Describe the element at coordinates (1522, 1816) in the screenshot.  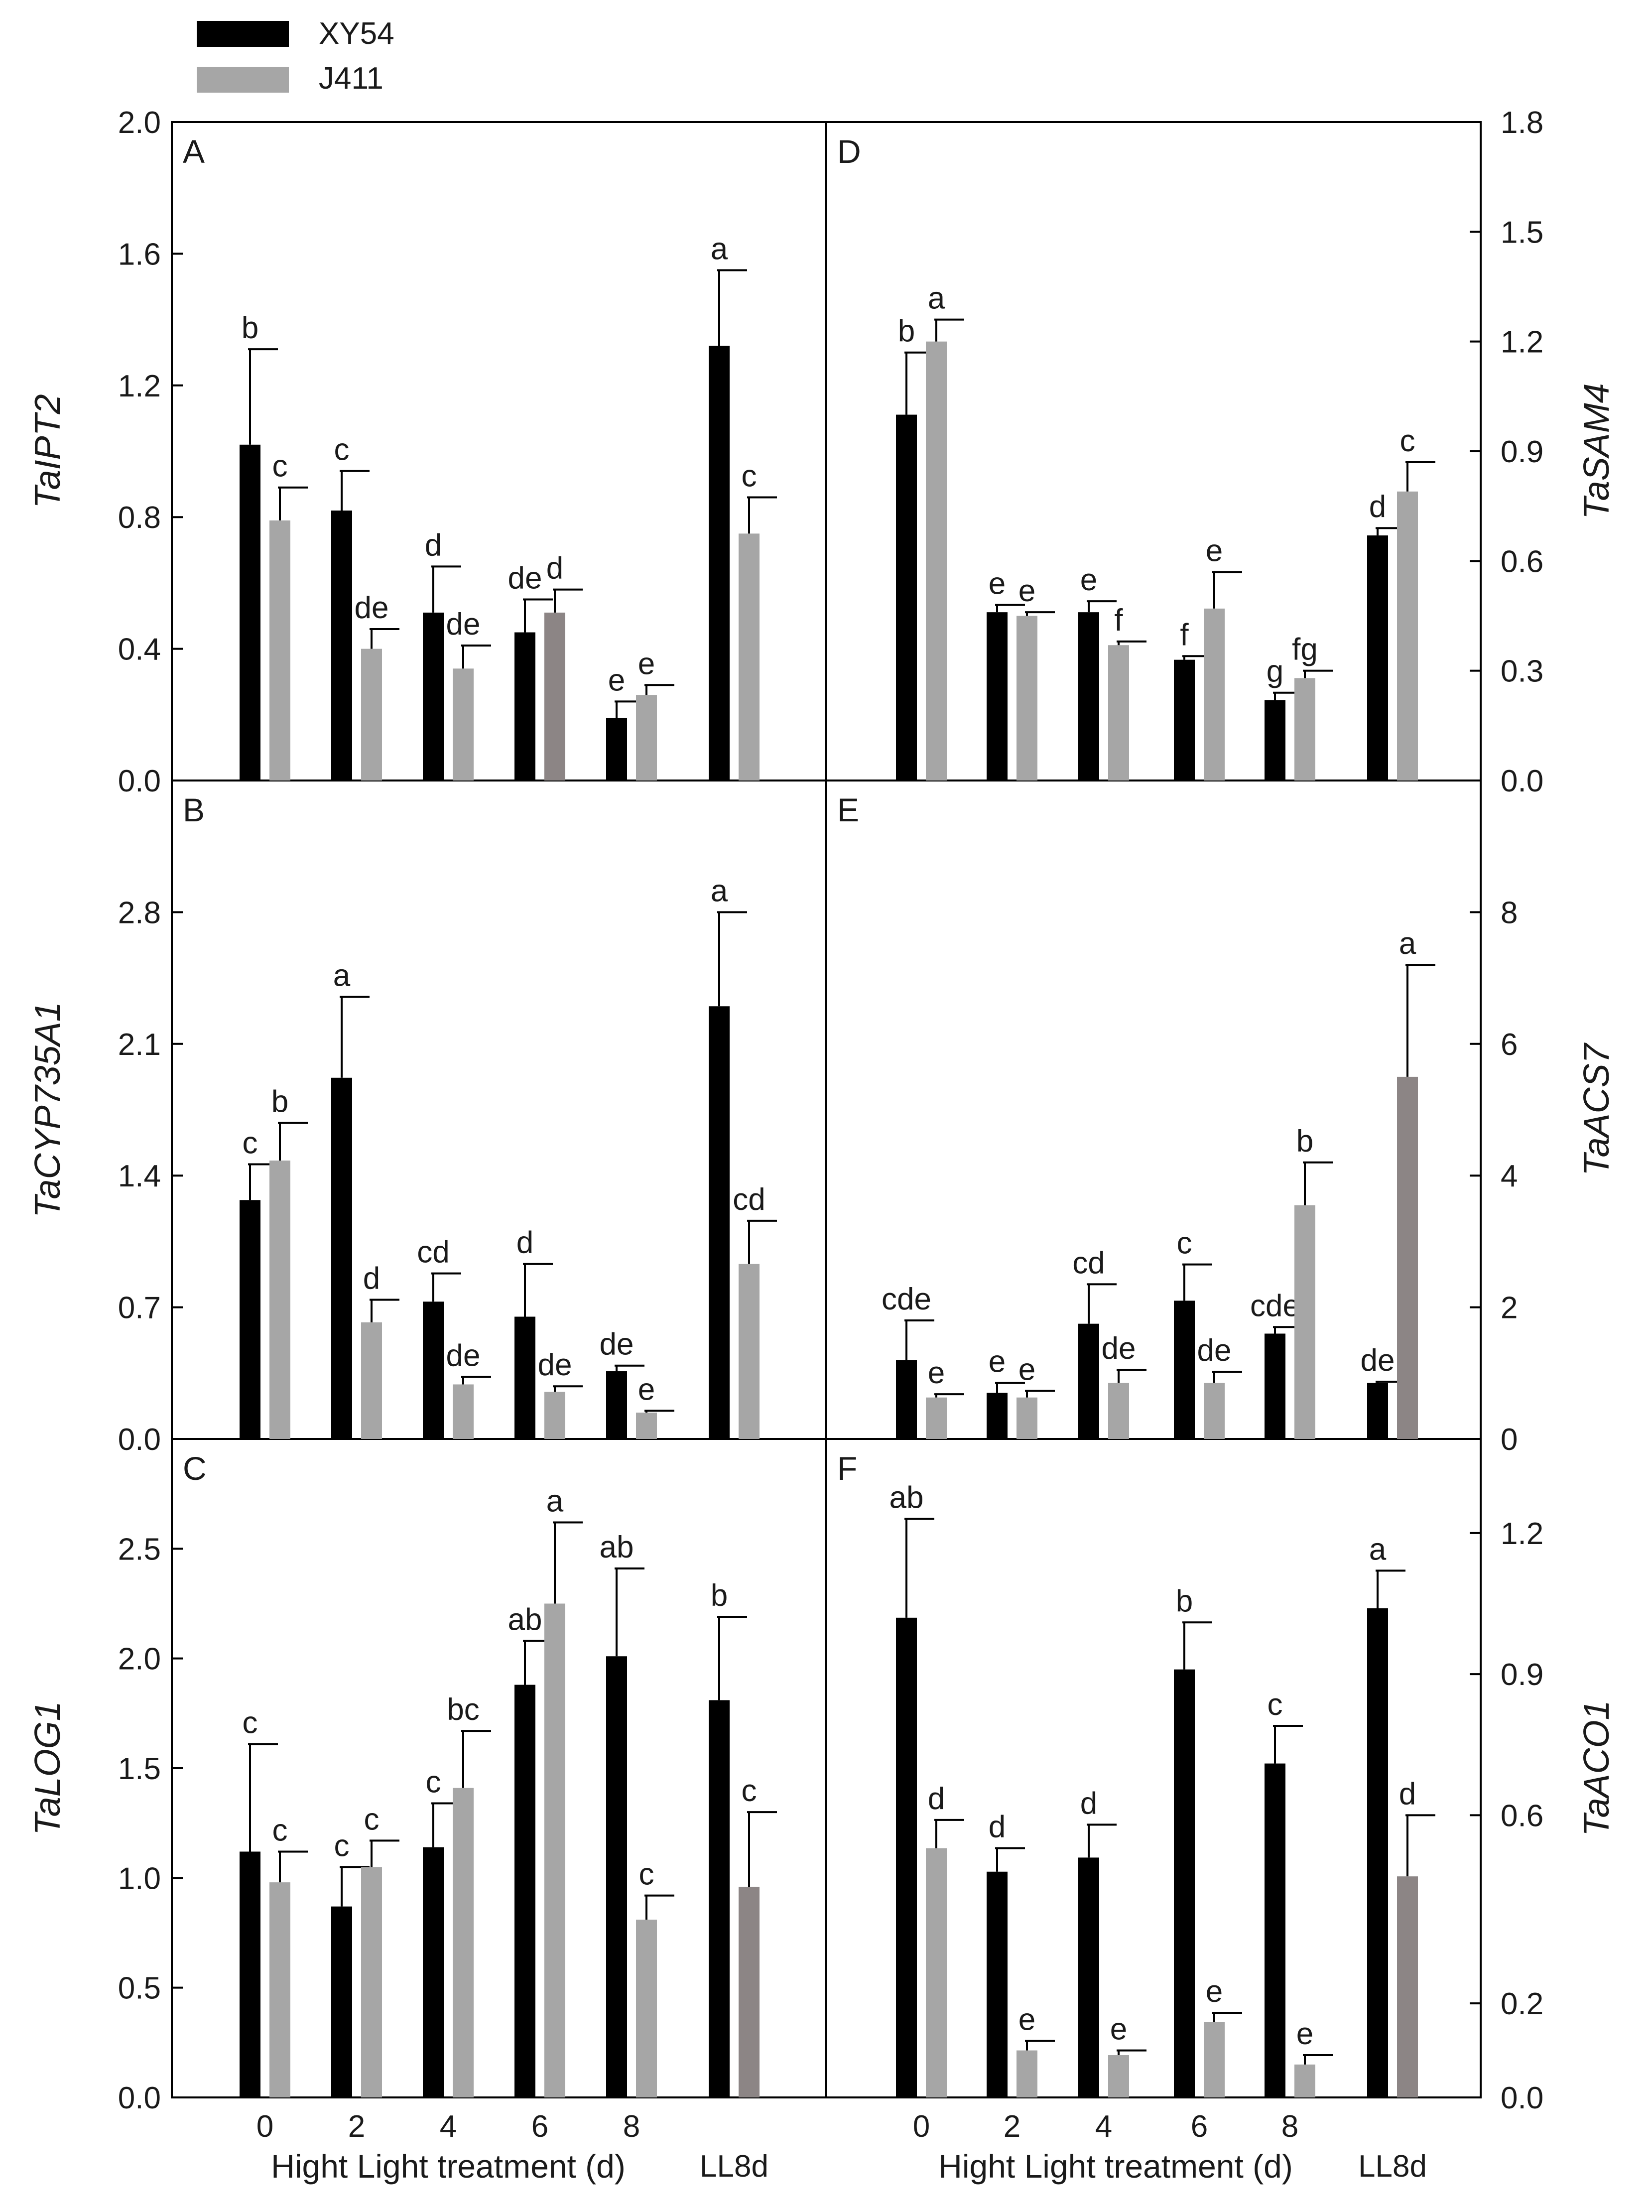
I see `y-tick-label: 0.6` at that location.